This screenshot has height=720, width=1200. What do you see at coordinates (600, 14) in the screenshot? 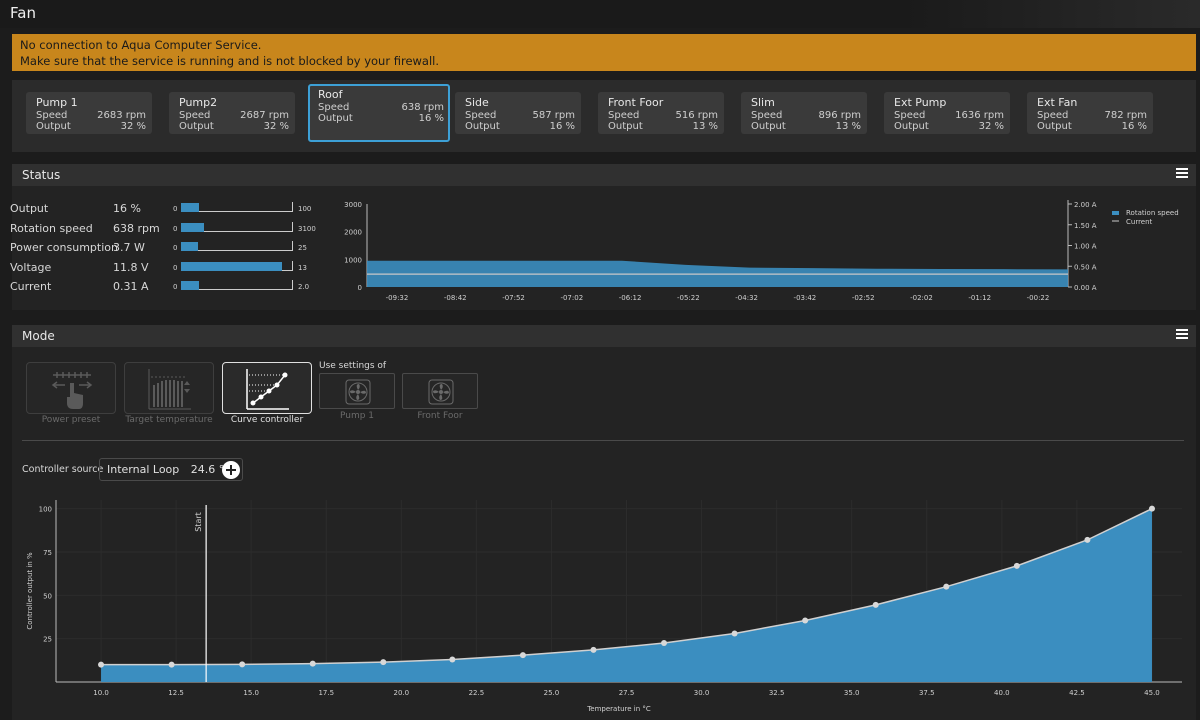
I see `window-titlebar: Fan` at bounding box center [600, 14].